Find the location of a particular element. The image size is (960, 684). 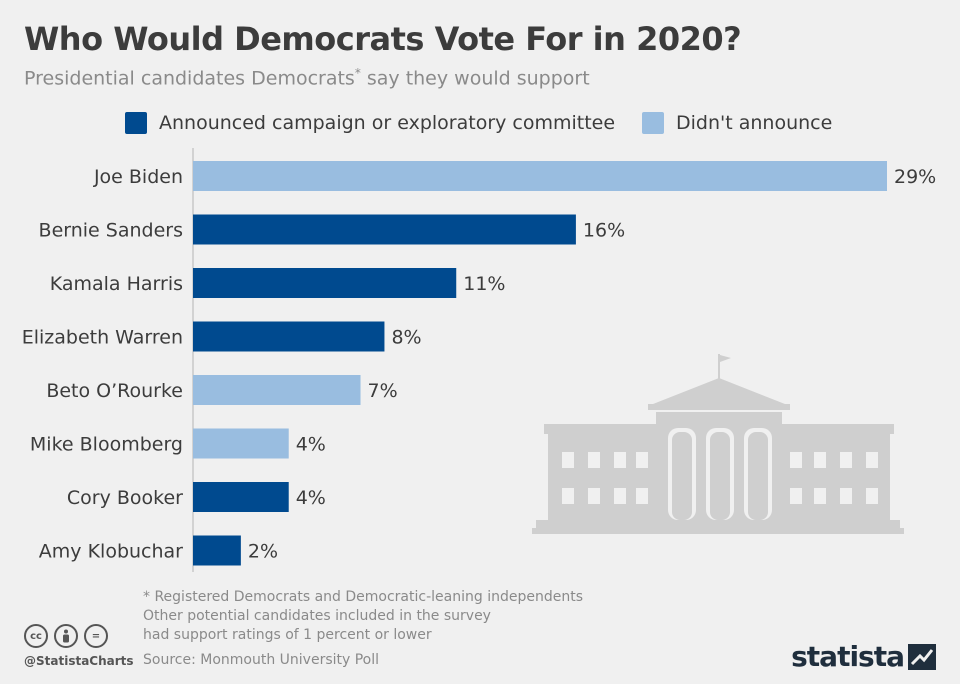

bar-amy-klobuchar is located at coordinates (217, 550).